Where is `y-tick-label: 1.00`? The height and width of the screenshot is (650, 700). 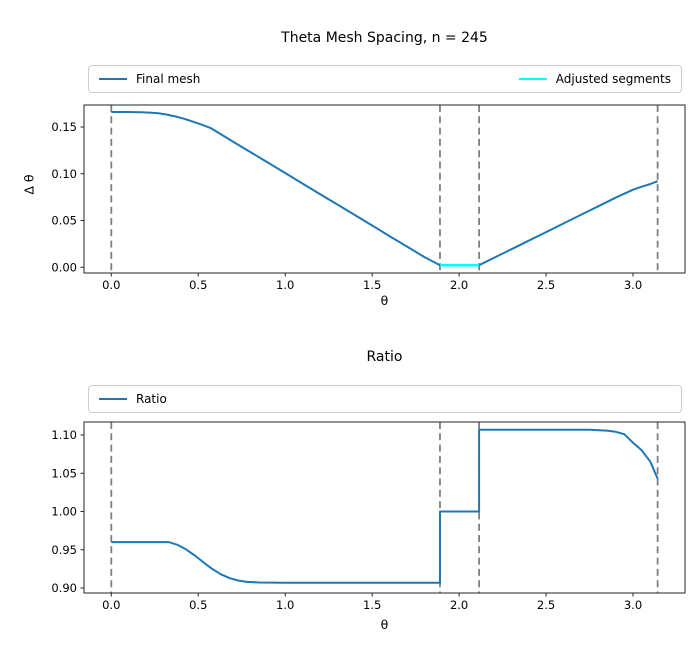 y-tick-label: 1.00 is located at coordinates (64, 512).